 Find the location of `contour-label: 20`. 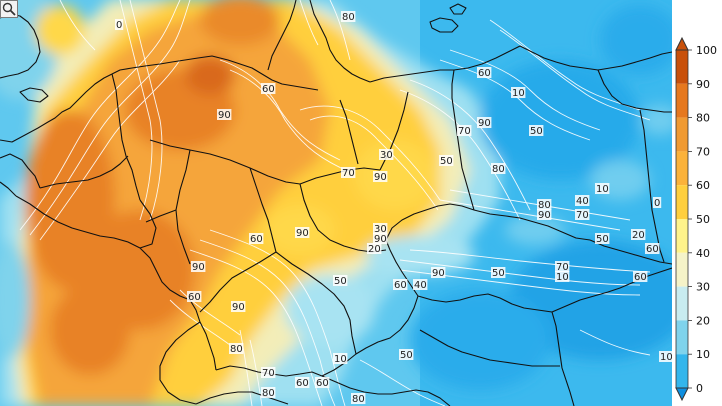

contour-label: 20 is located at coordinates (638, 235).